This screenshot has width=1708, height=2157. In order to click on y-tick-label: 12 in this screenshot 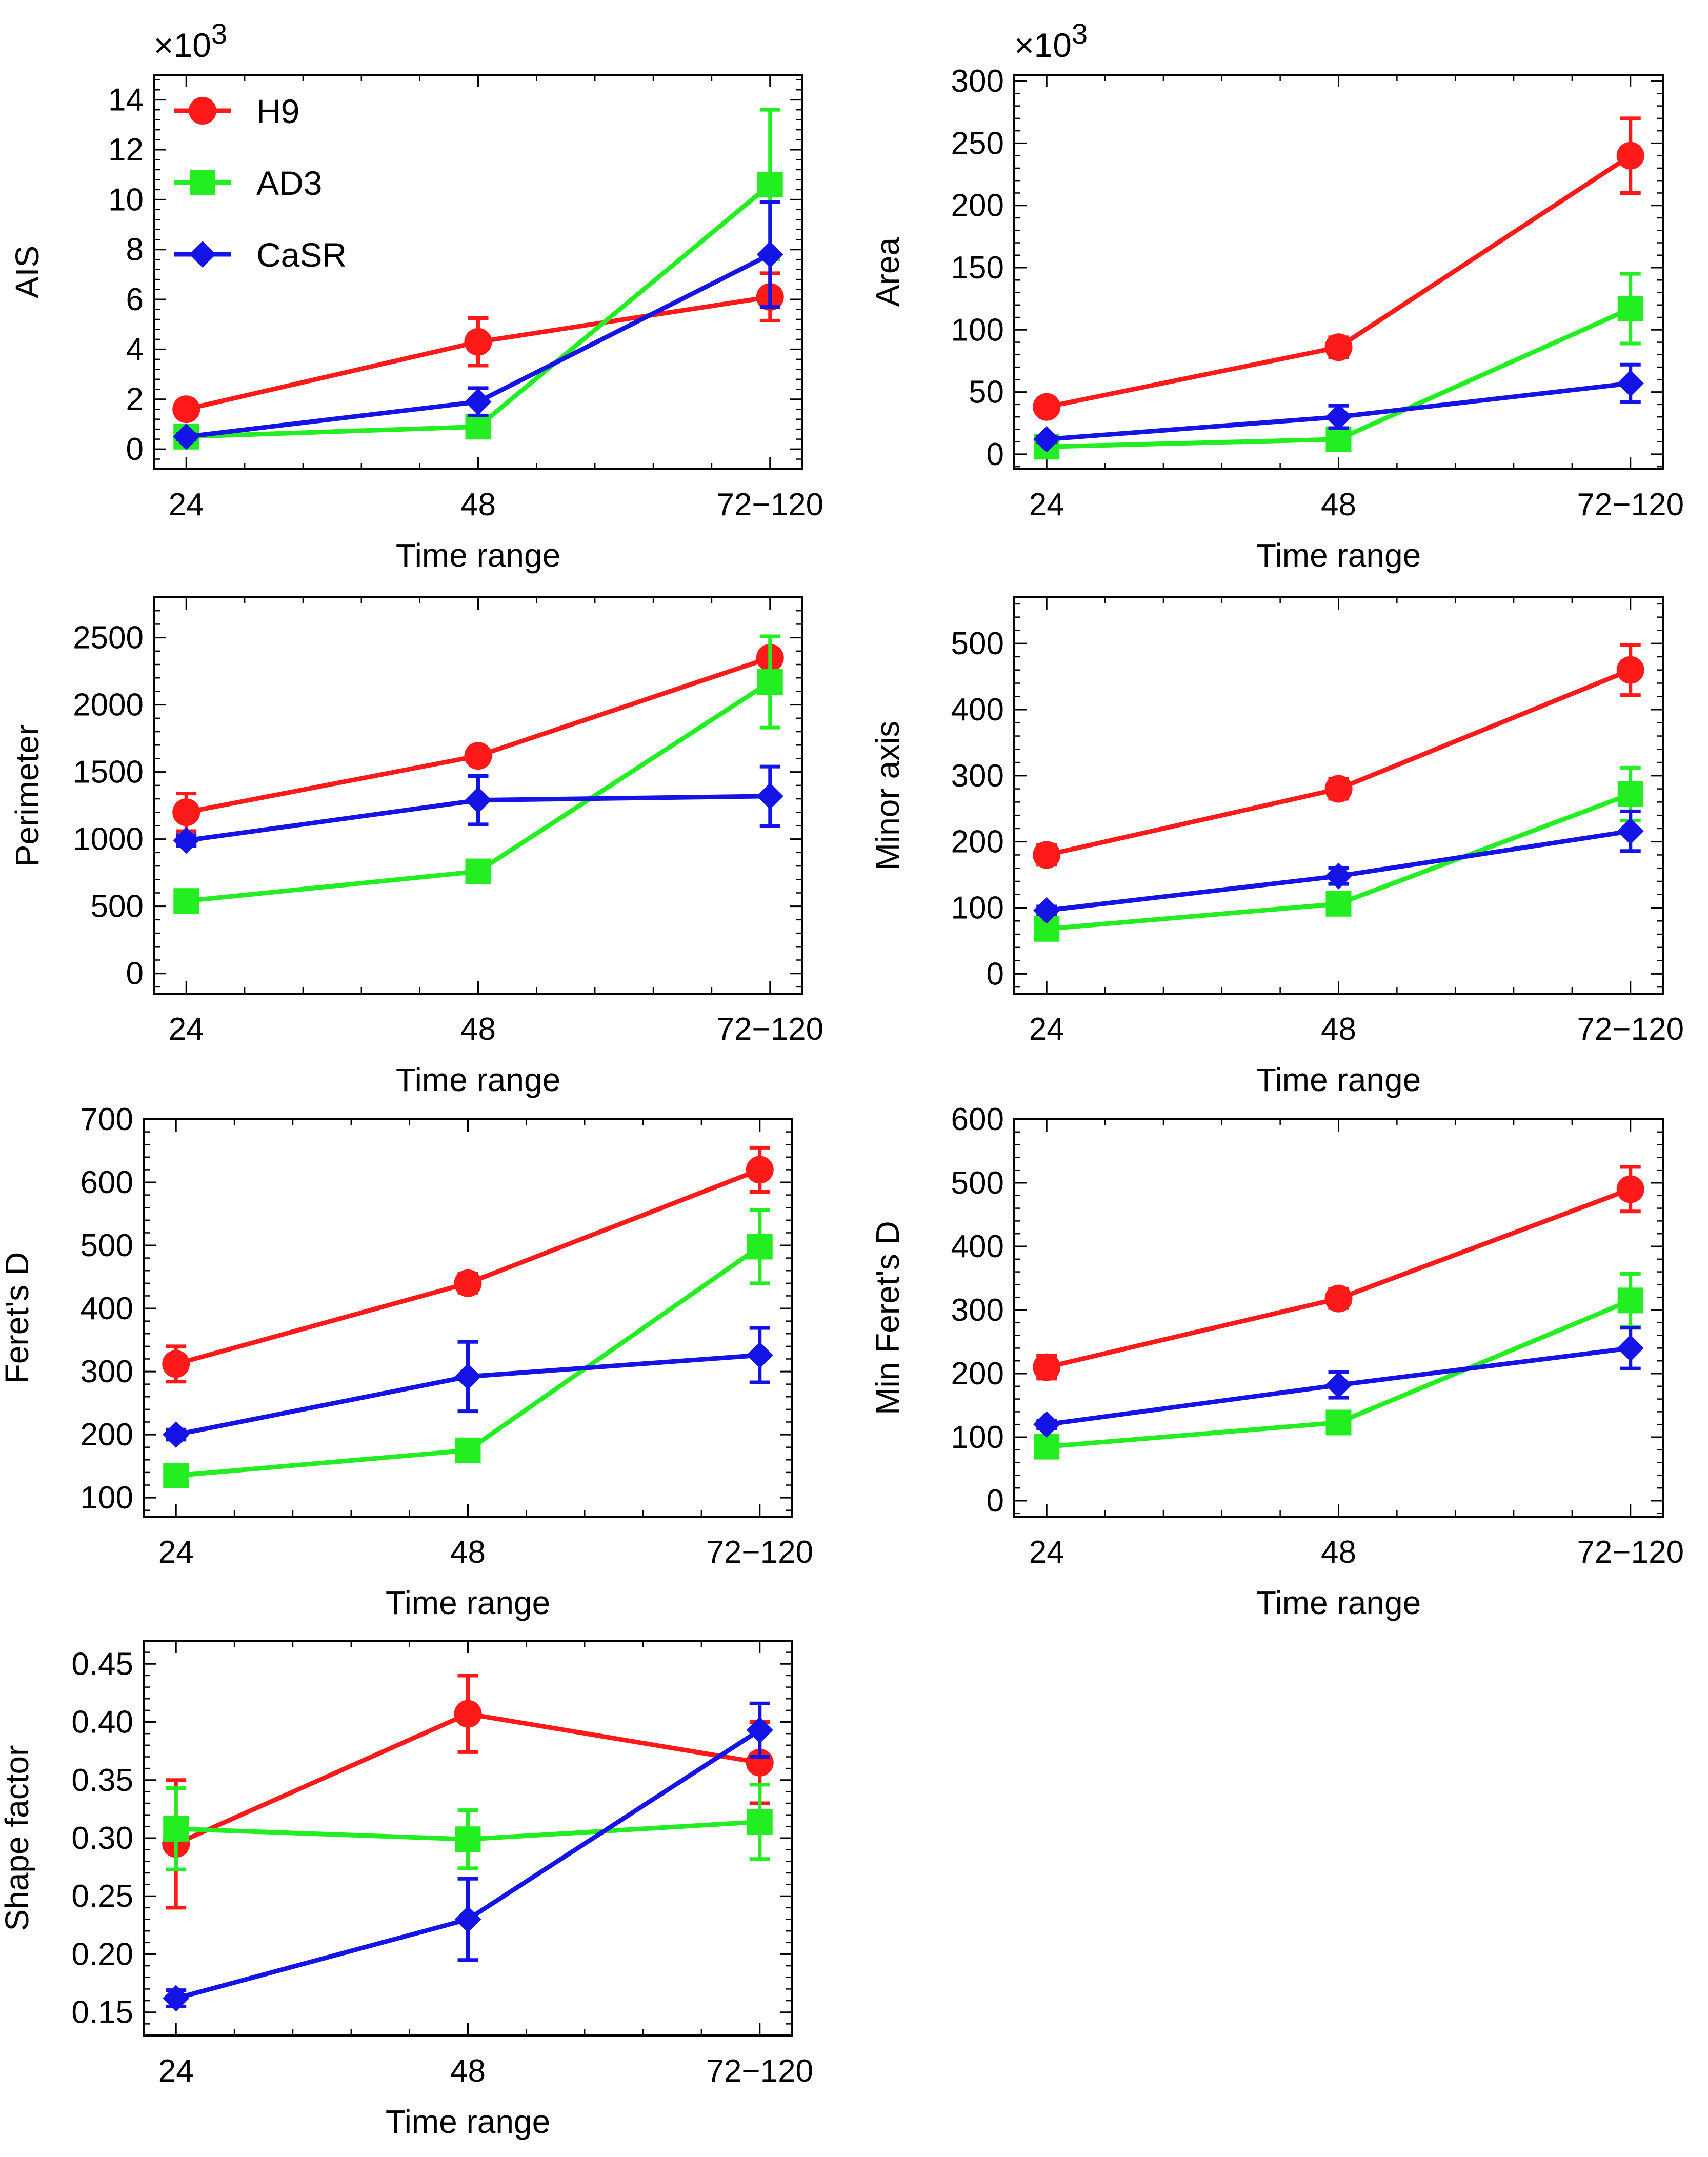, I will do `click(126, 150)`.